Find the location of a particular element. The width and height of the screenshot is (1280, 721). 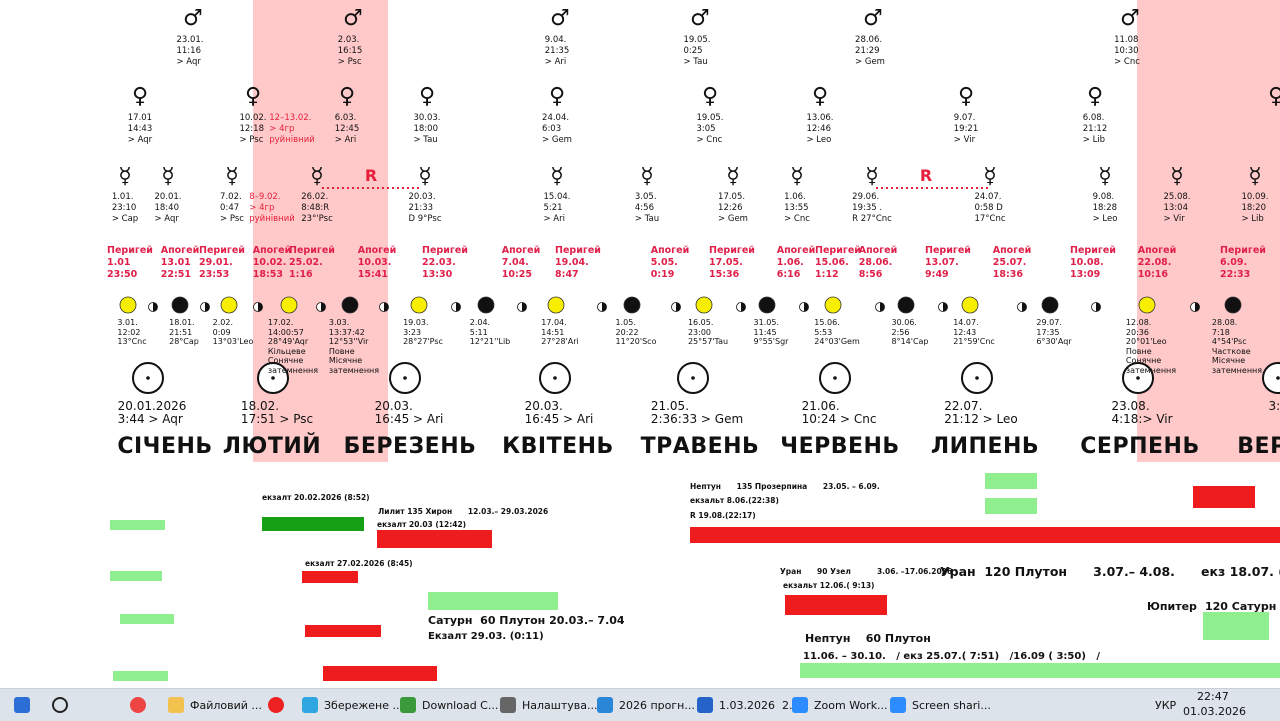

sun-ingress-entry: 20.01.2026 3:44 > Aqr is located at coordinates (152, 412).